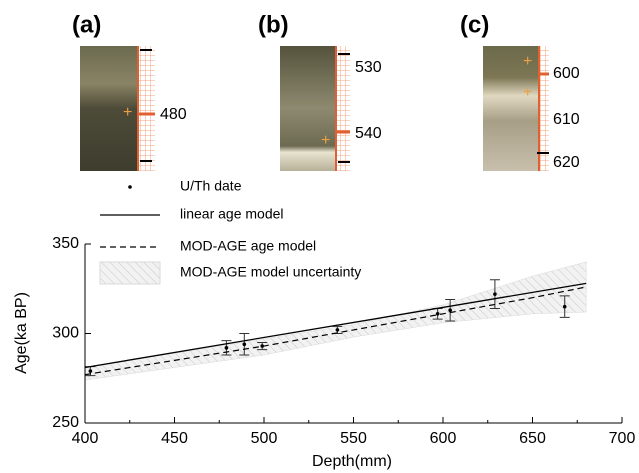 The image size is (639, 473). I want to click on legend-label: MOD-AGE model uncertainty, so click(270, 272).